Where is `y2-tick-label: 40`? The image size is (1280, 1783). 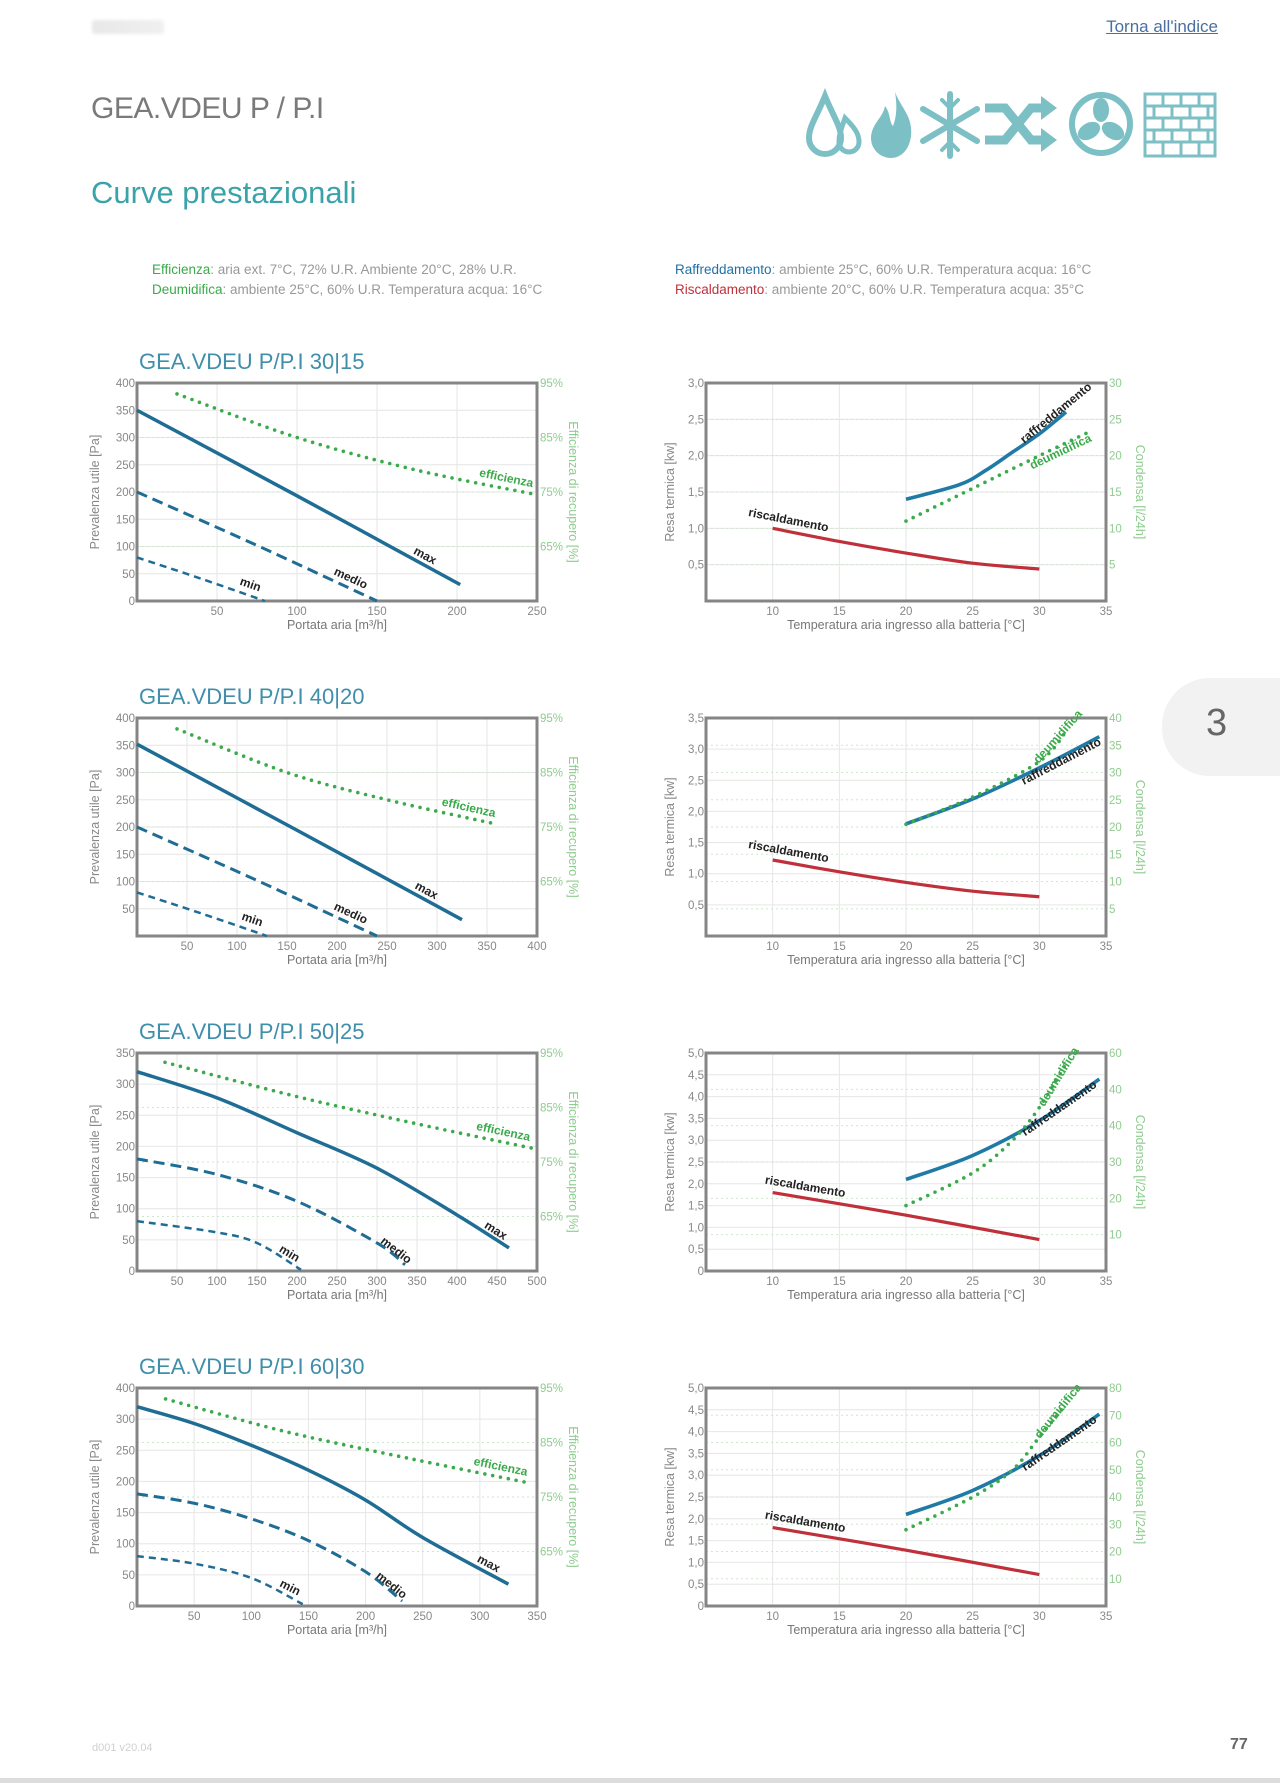
y2-tick-label: 40 is located at coordinates (1115, 1090).